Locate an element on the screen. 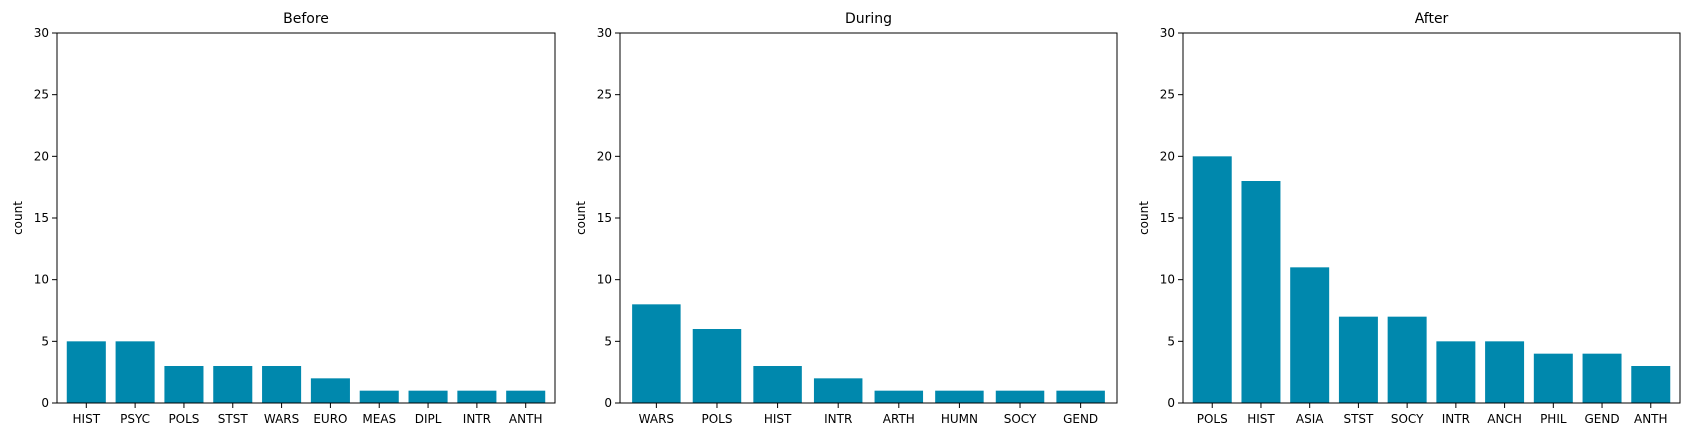  xtick-label-dipl: DIPL is located at coordinates (428, 419).